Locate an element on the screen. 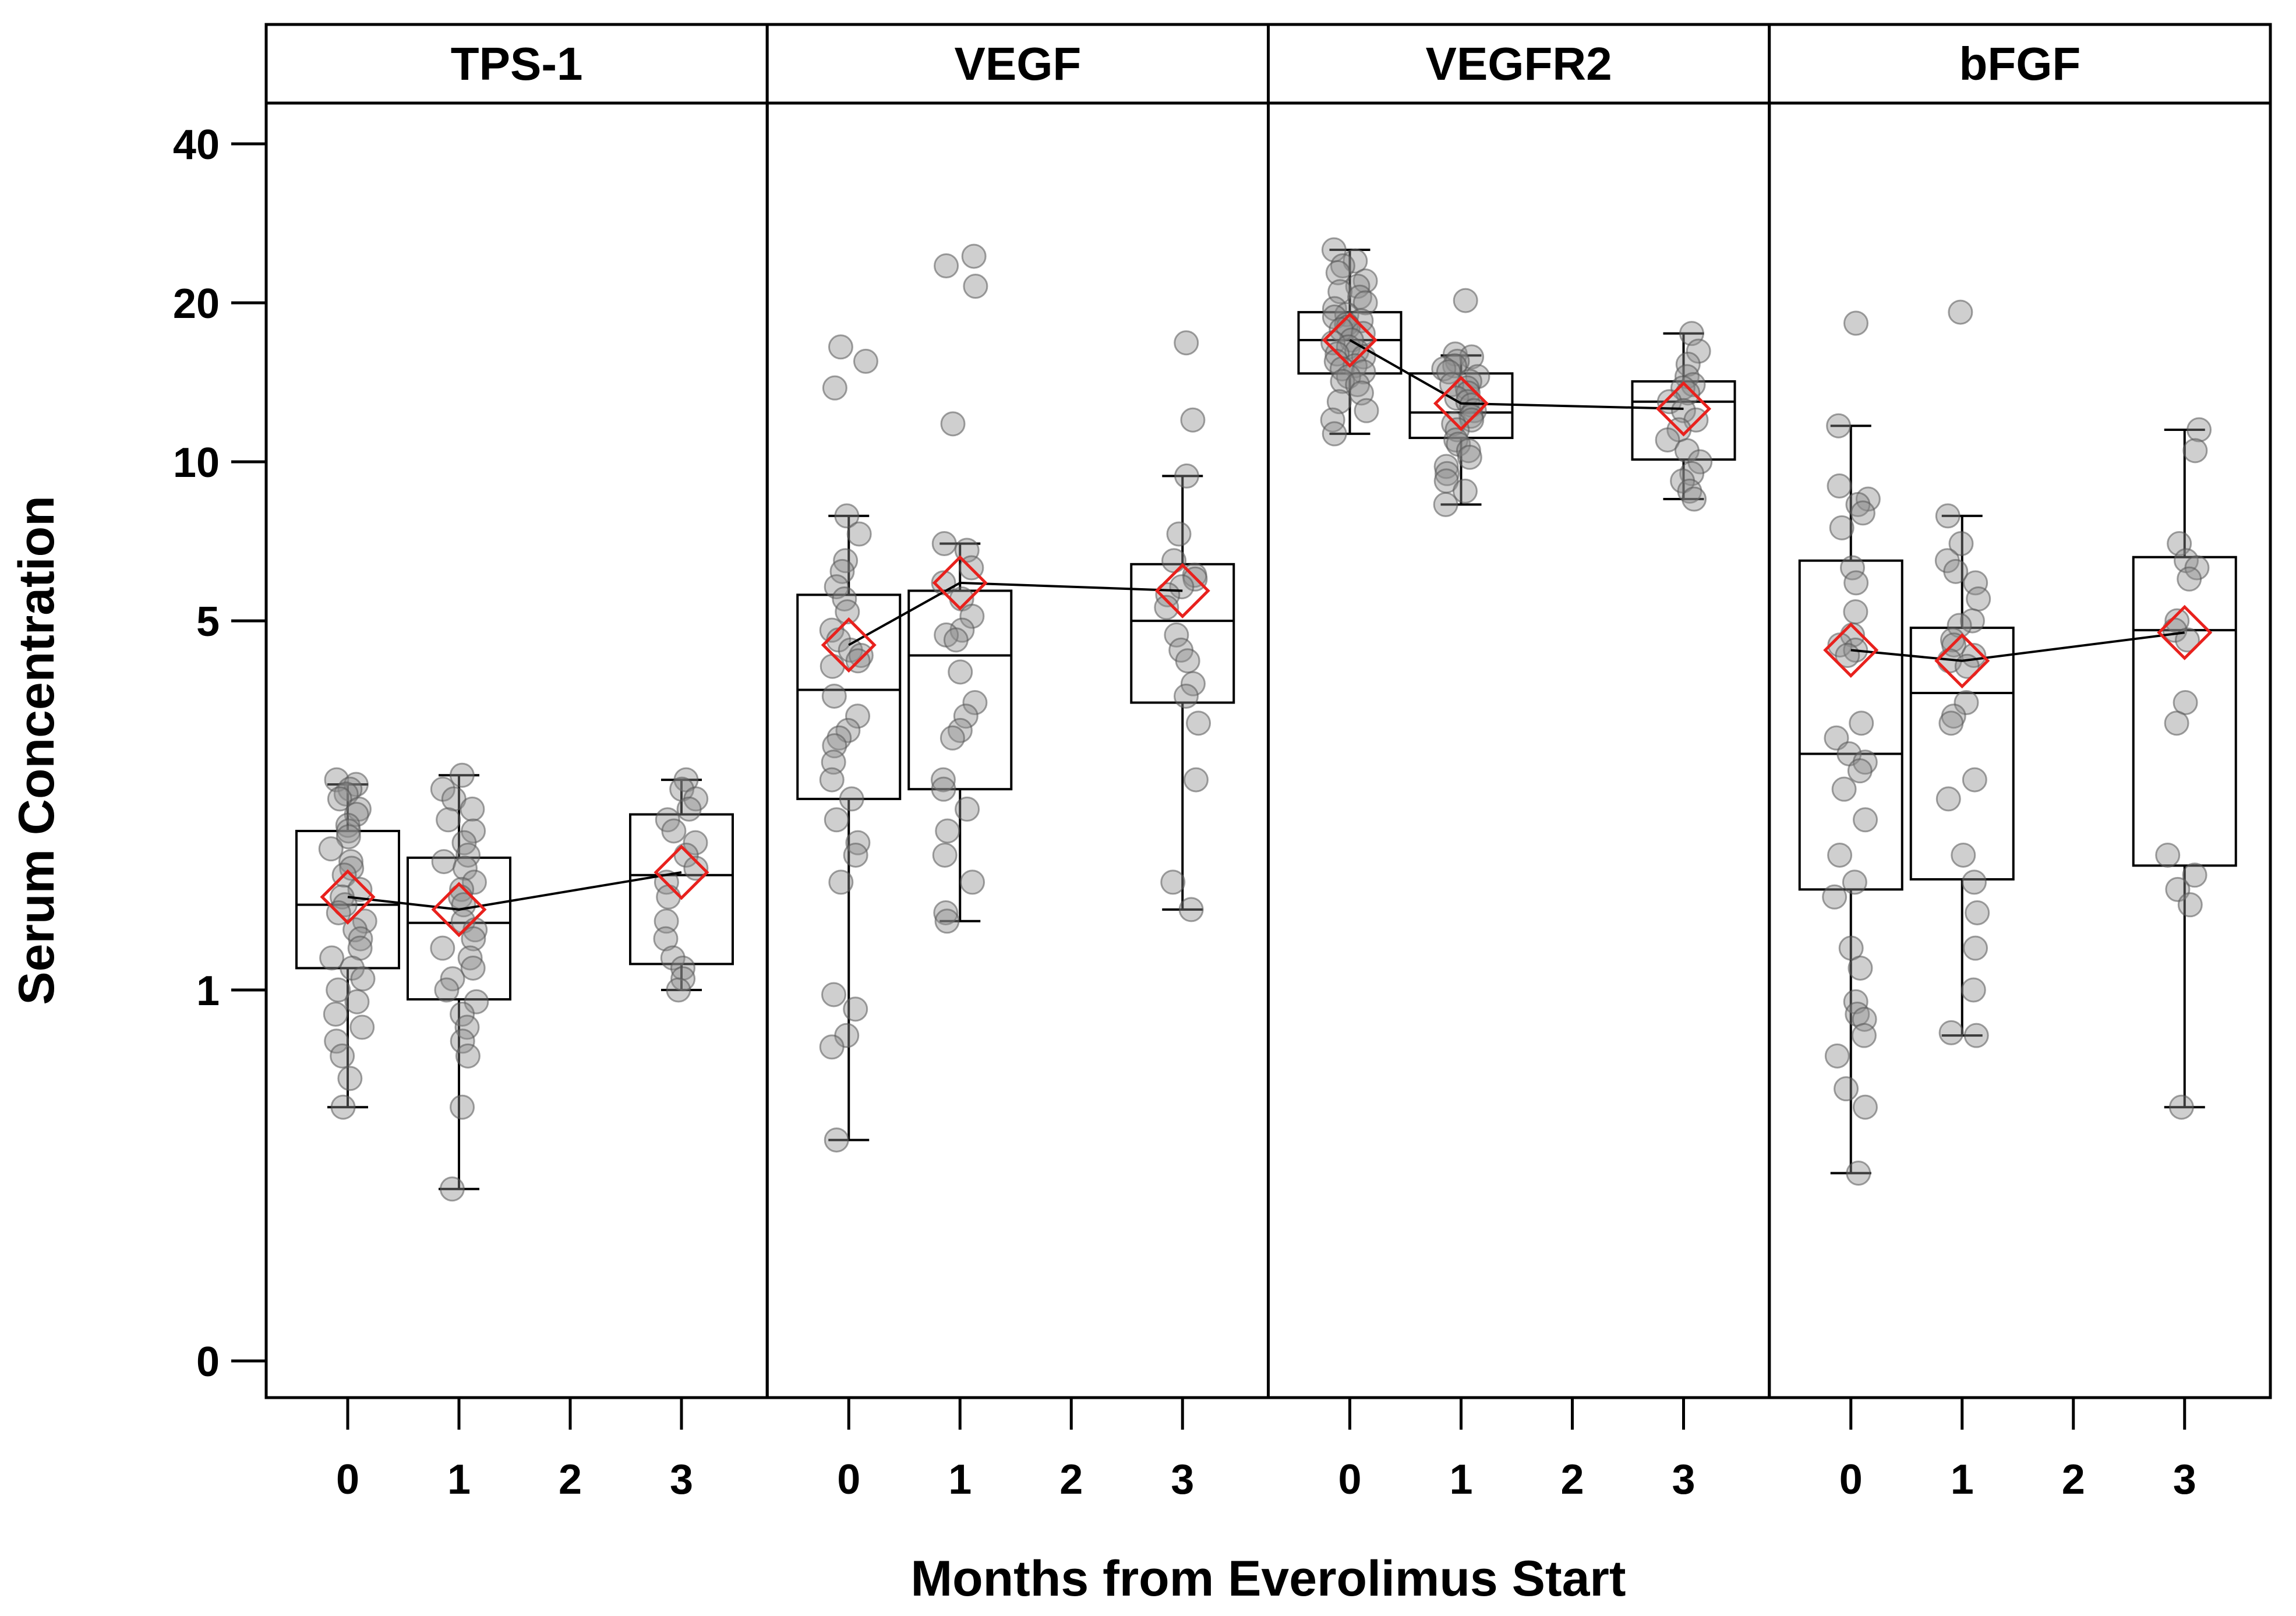 The width and height of the screenshot is (2296, 1616). panel-title: bFGF is located at coordinates (2019, 64).